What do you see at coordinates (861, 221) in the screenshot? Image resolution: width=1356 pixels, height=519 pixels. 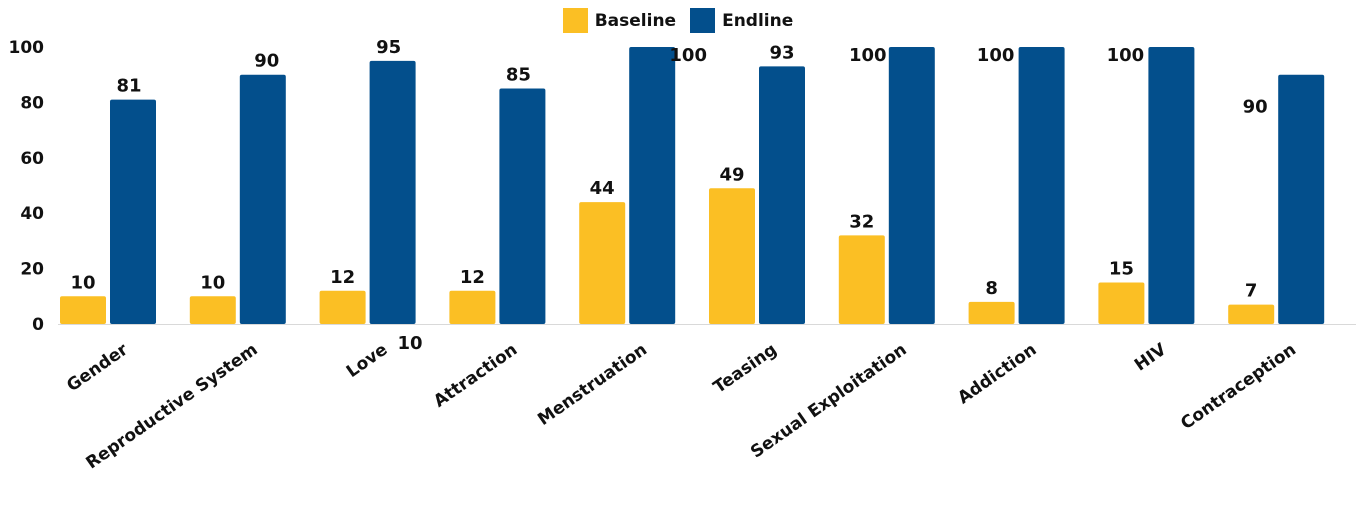 I see `data-label-baseline: 32` at bounding box center [861, 221].